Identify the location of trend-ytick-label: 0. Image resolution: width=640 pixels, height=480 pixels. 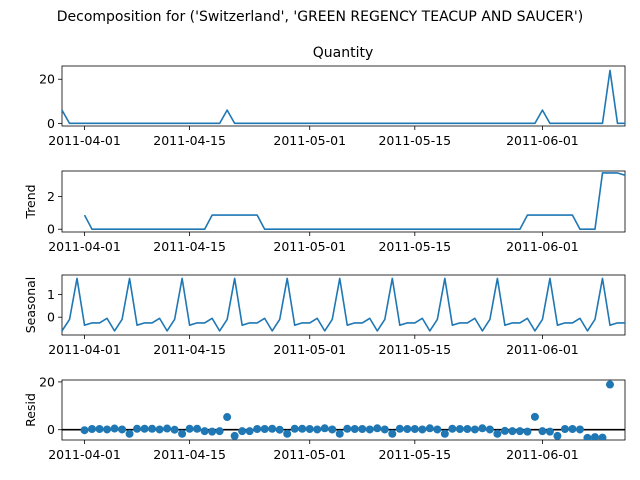
(51, 229).